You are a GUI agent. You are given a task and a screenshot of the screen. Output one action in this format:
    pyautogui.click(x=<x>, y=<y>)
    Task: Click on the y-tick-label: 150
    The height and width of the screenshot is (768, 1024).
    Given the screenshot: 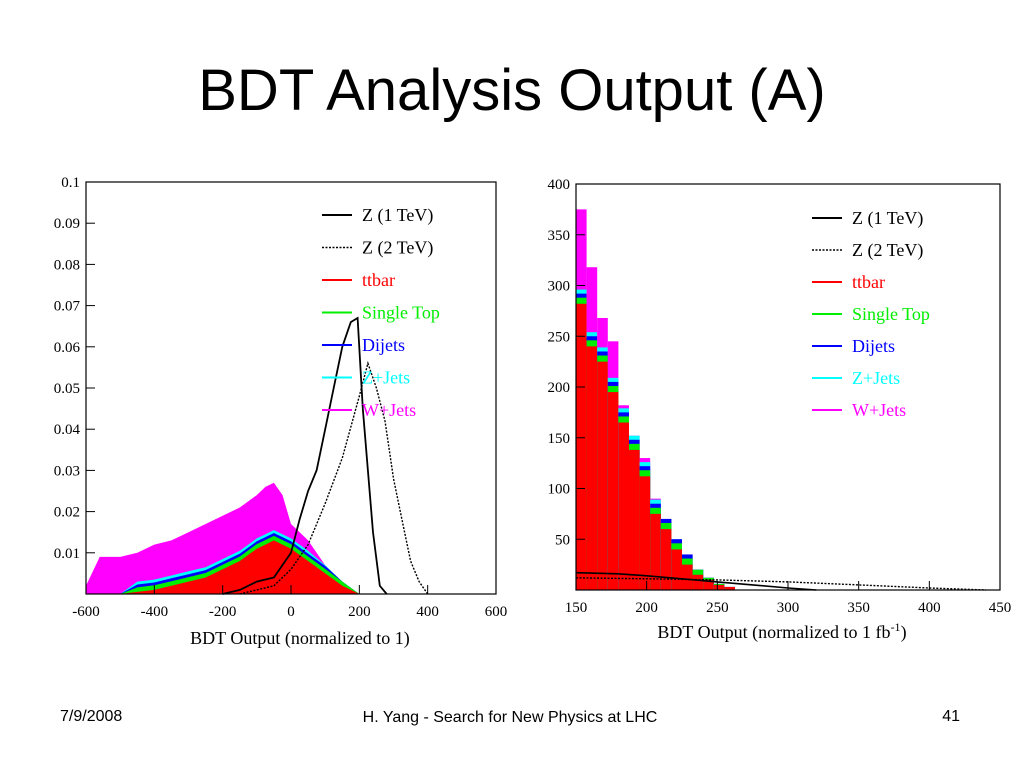 What is the action you would take?
    pyautogui.click(x=559, y=439)
    